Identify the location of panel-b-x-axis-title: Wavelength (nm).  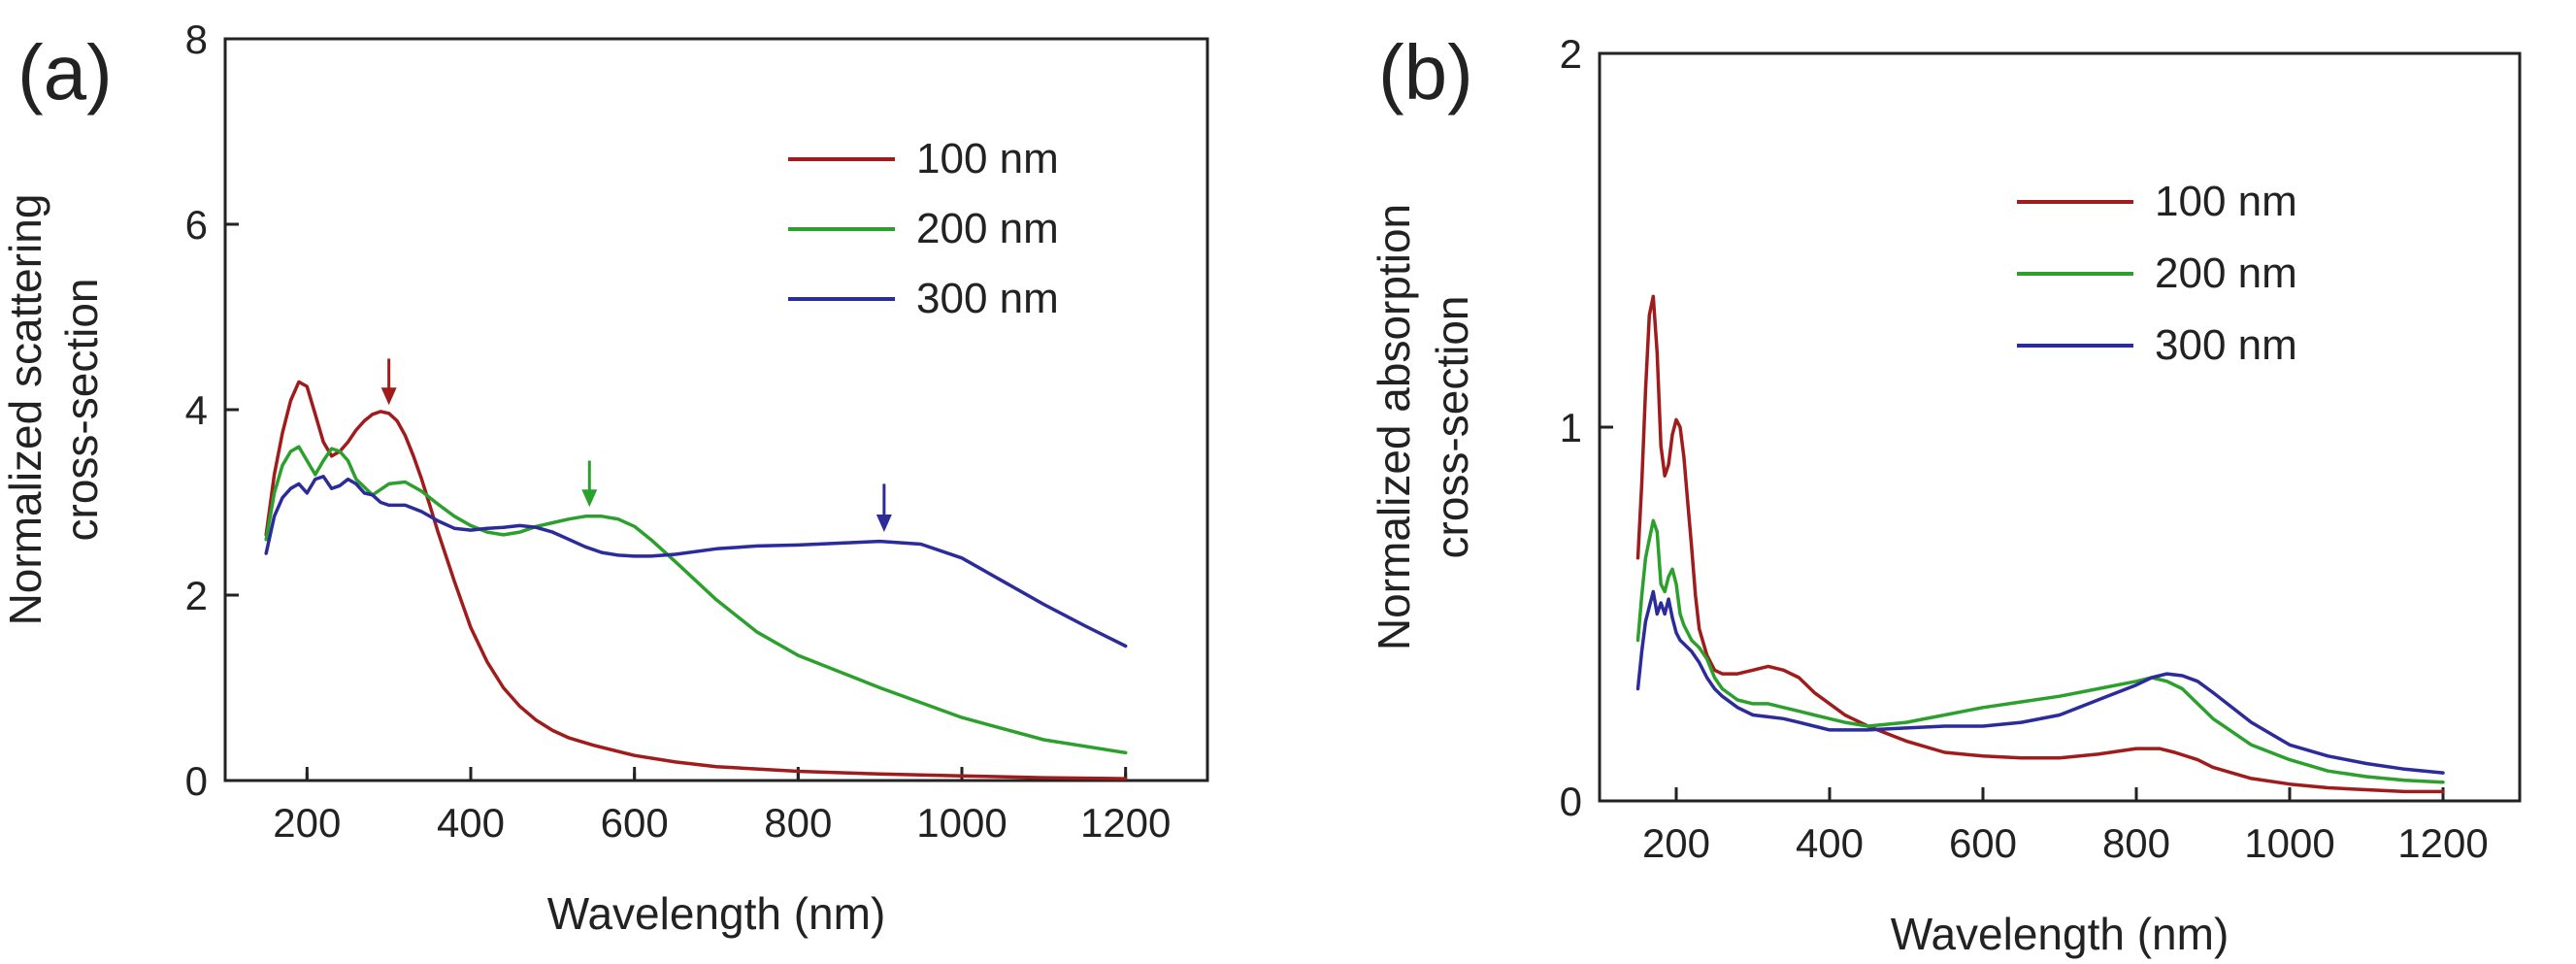
(2060, 934).